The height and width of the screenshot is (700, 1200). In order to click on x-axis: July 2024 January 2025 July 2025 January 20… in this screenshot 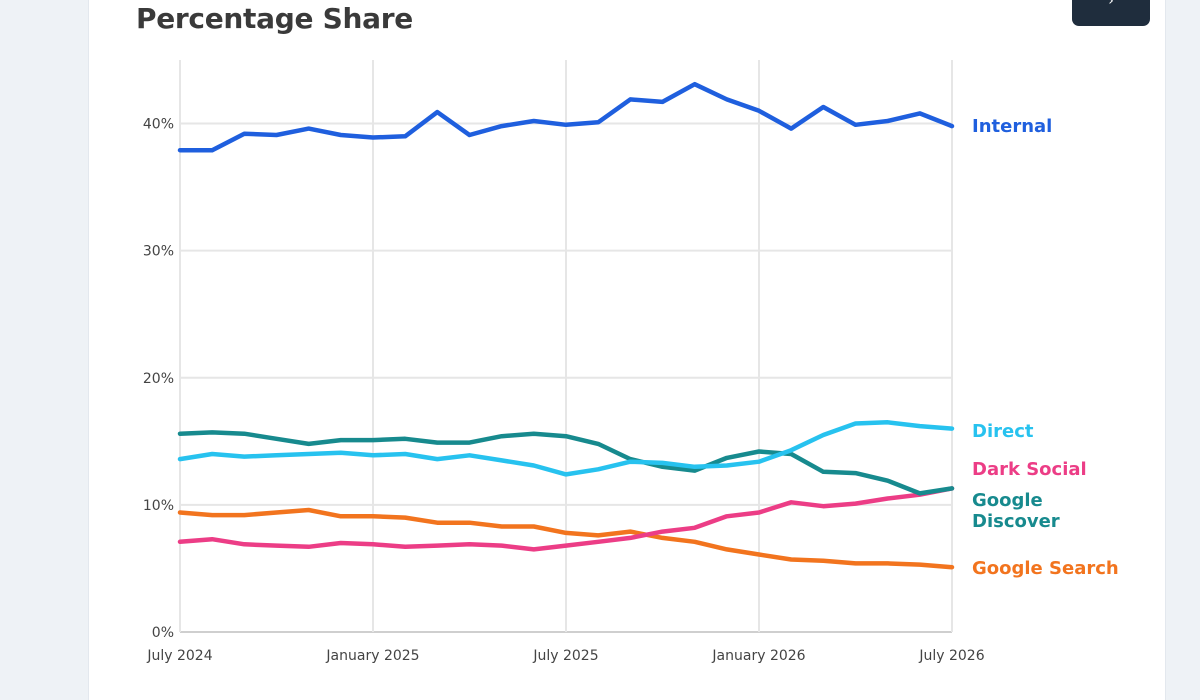, I will do `click(565, 656)`.